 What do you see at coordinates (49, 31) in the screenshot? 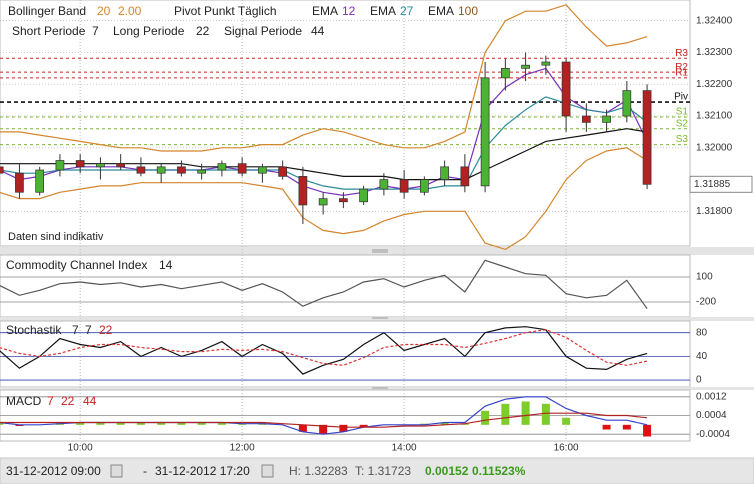
I see `legend-text: Short Periode` at bounding box center [49, 31].